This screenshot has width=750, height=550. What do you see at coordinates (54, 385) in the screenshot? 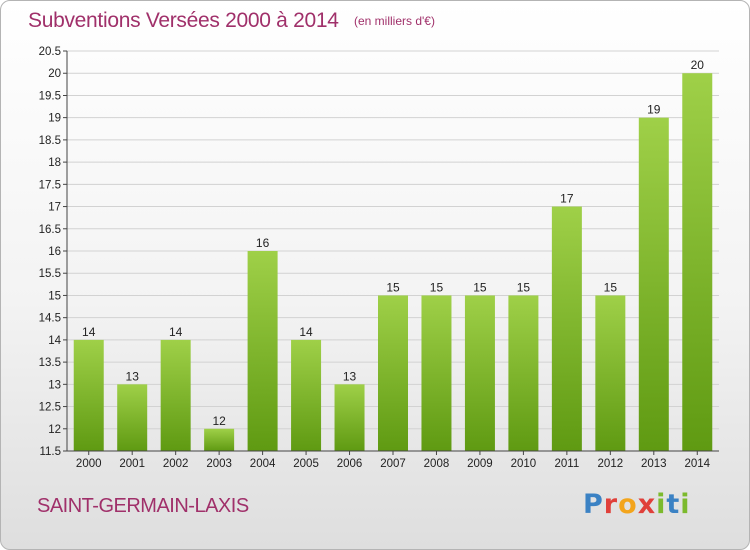
I see `y-tick-label: 13` at bounding box center [54, 385].